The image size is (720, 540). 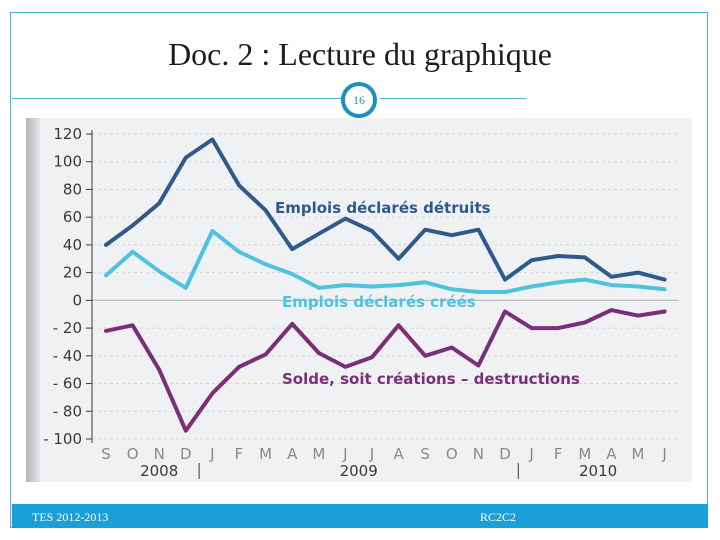 I want to click on title-divider-right, so click(x=453, y=98).